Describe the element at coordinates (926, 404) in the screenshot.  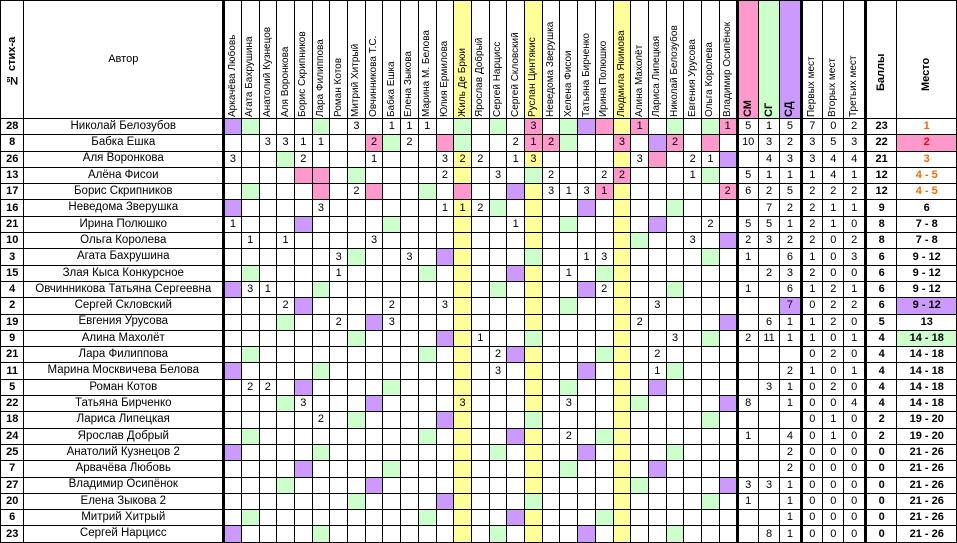
I see `place-cell: 14 - 18` at that location.